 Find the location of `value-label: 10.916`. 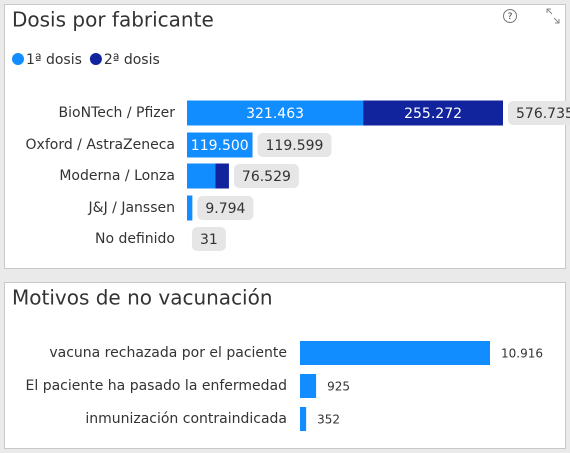

value-label: 10.916 is located at coordinates (522, 354).